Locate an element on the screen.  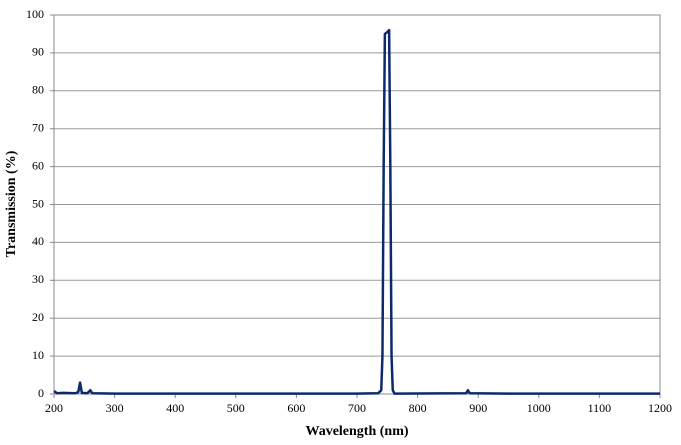
x-tick-label: 1000 is located at coordinates (539, 408).